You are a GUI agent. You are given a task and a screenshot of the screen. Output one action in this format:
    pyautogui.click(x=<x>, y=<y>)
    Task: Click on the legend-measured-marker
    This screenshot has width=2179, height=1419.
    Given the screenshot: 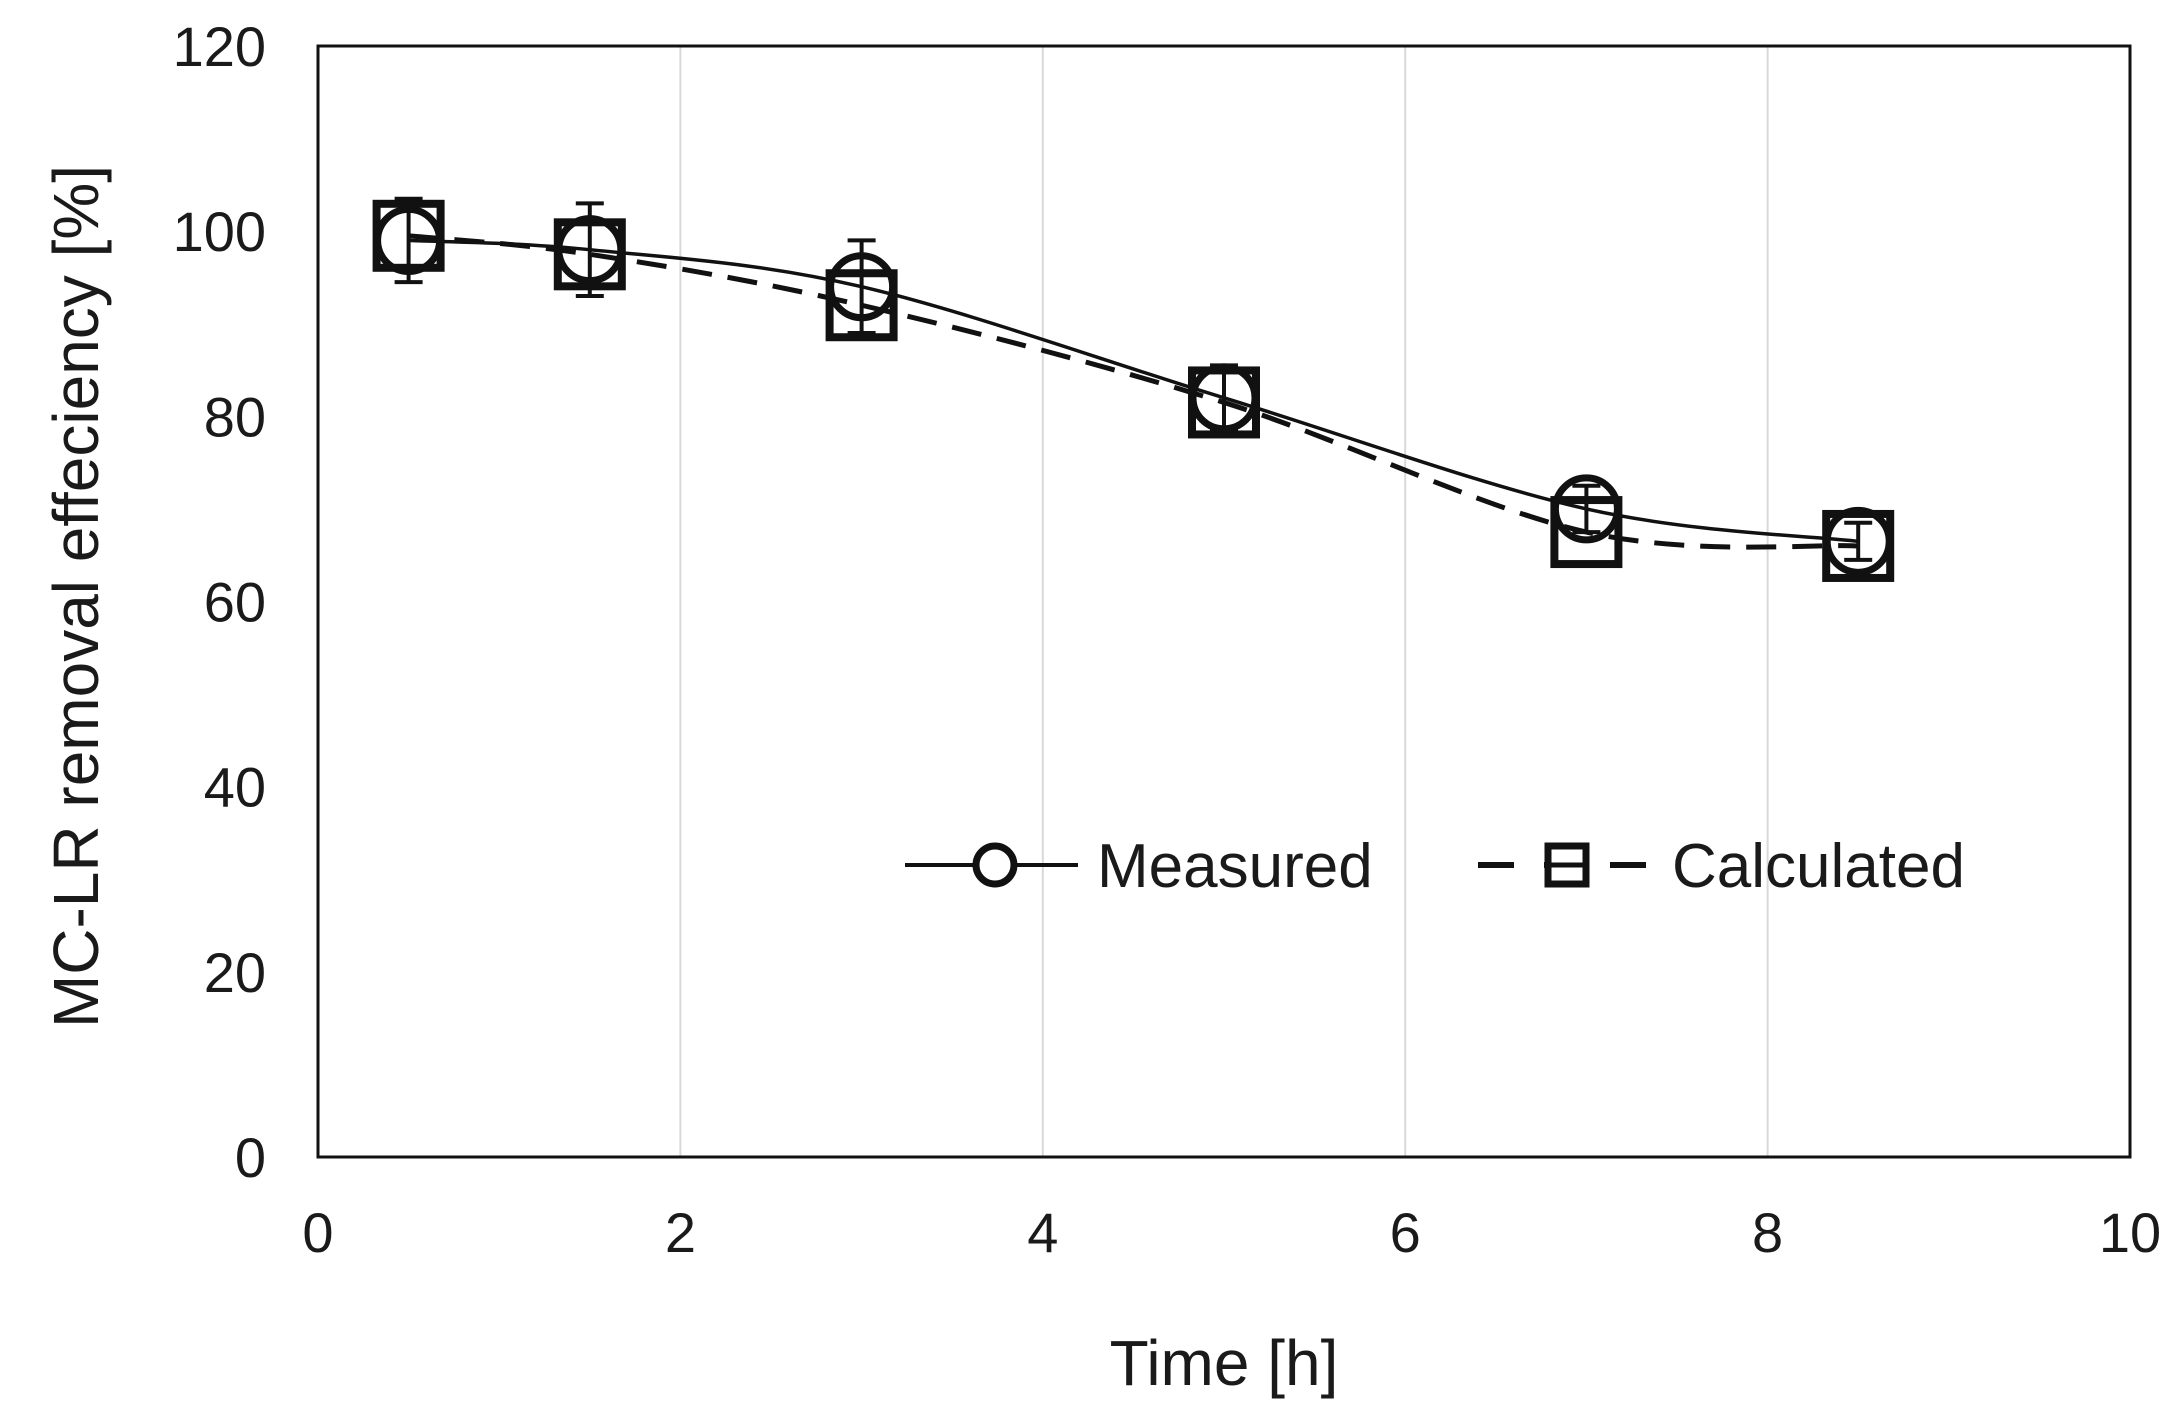 What is the action you would take?
    pyautogui.click(x=995, y=865)
    